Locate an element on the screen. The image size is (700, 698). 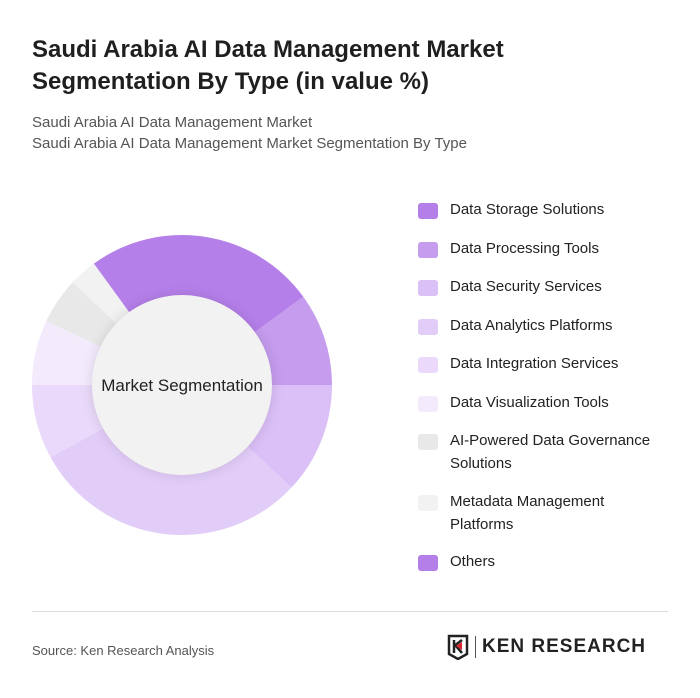
legend-item: Data Security Services is located at coordinates (548, 286).